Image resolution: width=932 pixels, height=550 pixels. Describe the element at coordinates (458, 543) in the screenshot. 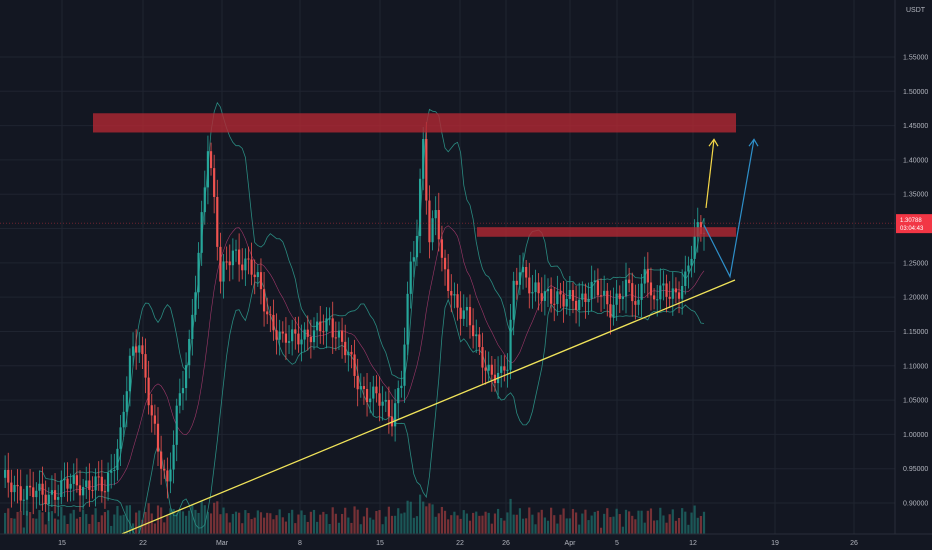

I see `time-axis-ticks: 15 22 Mar 8 15 22 26 Apr 5 12 19 26` at that location.